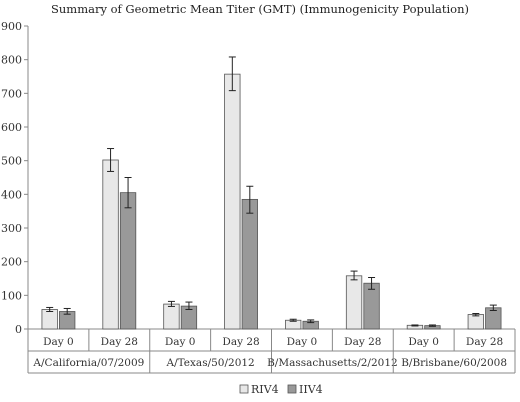  What do you see at coordinates (281, 389) in the screenshot?
I see `legend: RIV4 IIV4` at bounding box center [281, 389].